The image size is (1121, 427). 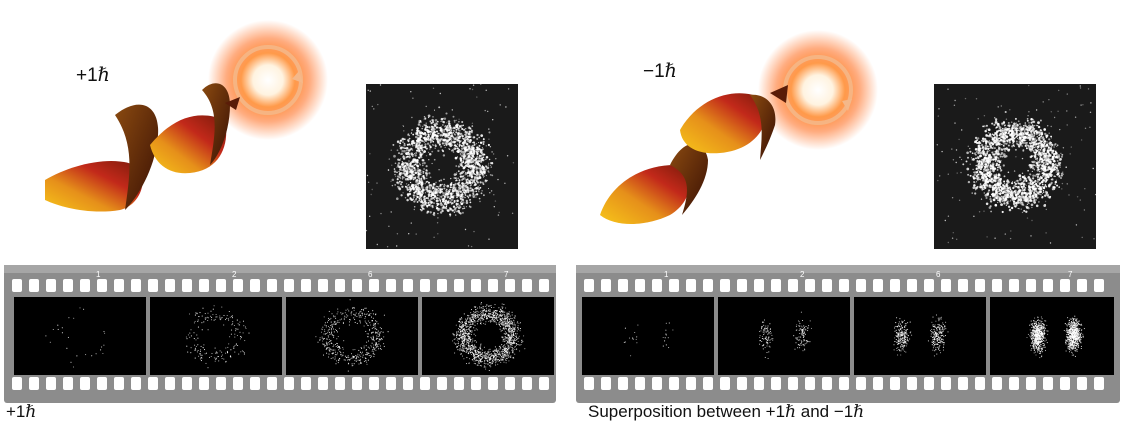 I want to click on helix-tip, so click(x=779, y=94).